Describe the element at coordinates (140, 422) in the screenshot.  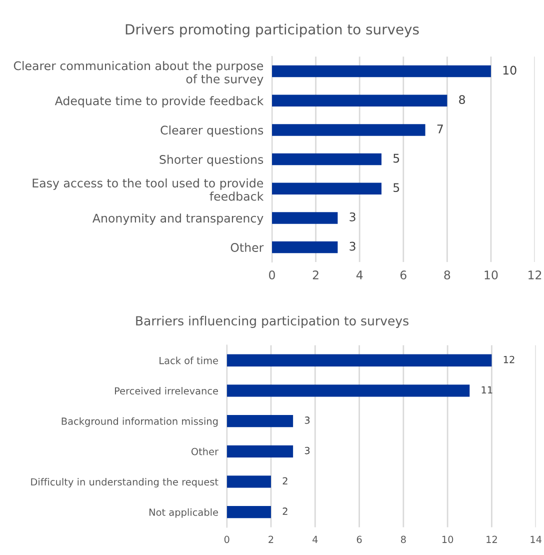
I see `y-tick-label: Background information missing` at that location.